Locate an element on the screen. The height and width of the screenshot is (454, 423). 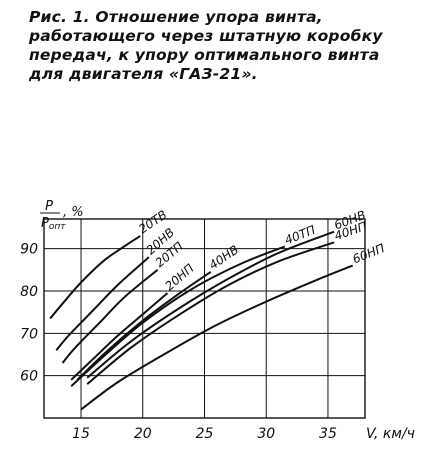
x-tick-label: 30 is located at coordinates (266, 434).